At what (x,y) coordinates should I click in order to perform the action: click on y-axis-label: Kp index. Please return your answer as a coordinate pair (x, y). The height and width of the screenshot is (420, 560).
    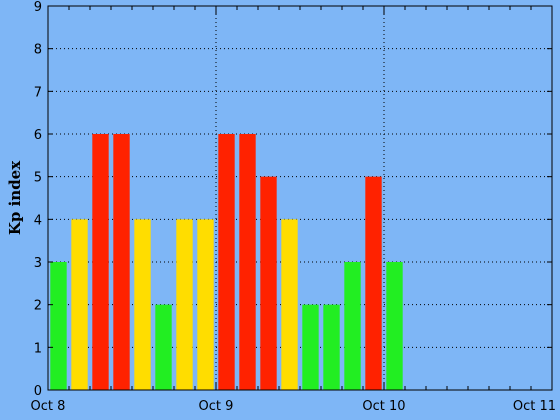
    Looking at the image, I should click on (15, 197).